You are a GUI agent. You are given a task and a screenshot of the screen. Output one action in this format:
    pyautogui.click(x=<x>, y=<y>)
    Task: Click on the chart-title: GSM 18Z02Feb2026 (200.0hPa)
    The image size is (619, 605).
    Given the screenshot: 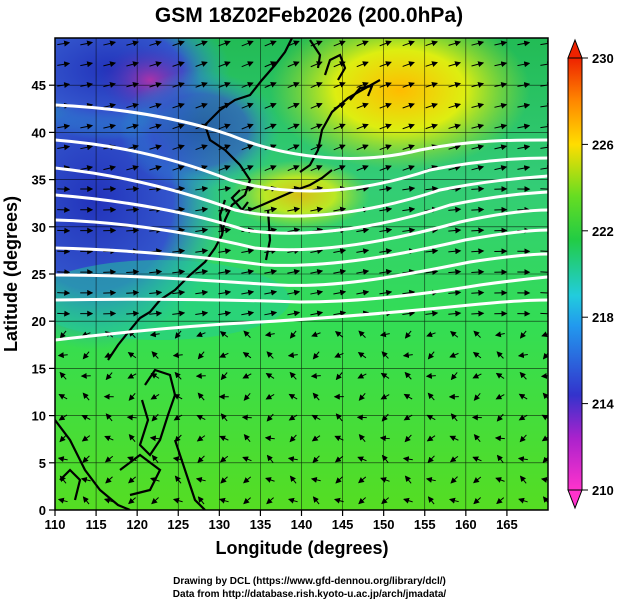 What is the action you would take?
    pyautogui.click(x=309, y=15)
    